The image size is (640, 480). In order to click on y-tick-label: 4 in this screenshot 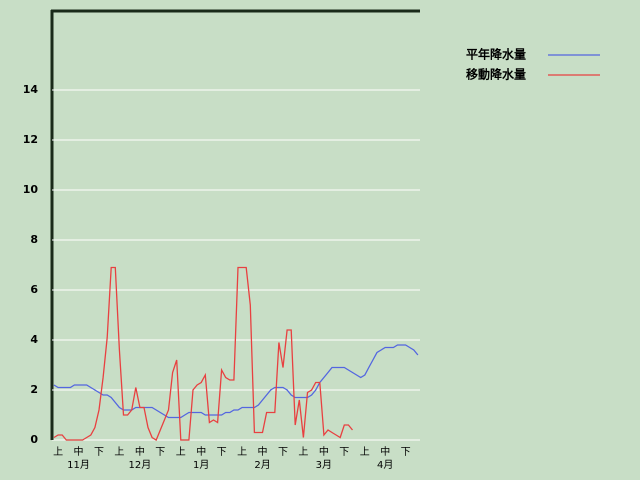, I will do `click(34, 339)`.